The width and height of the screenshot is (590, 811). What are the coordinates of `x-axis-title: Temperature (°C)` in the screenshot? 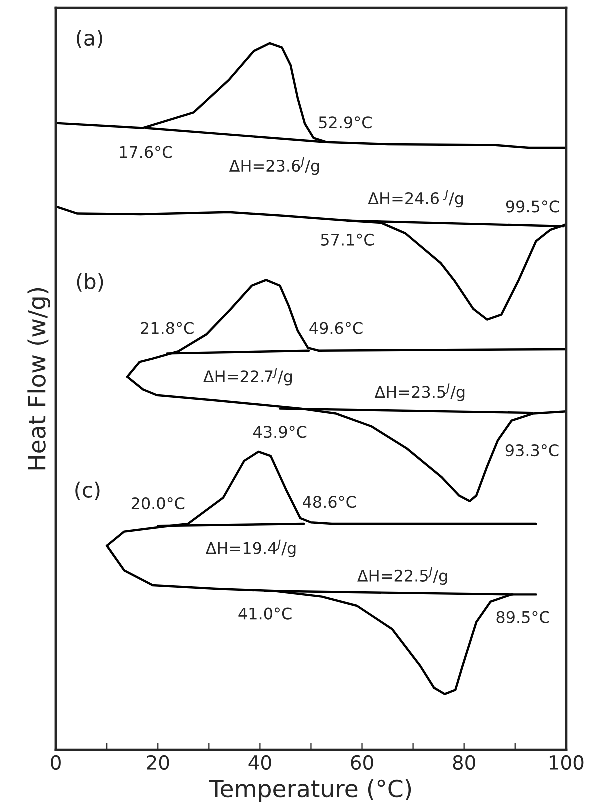 It's located at (310, 790).